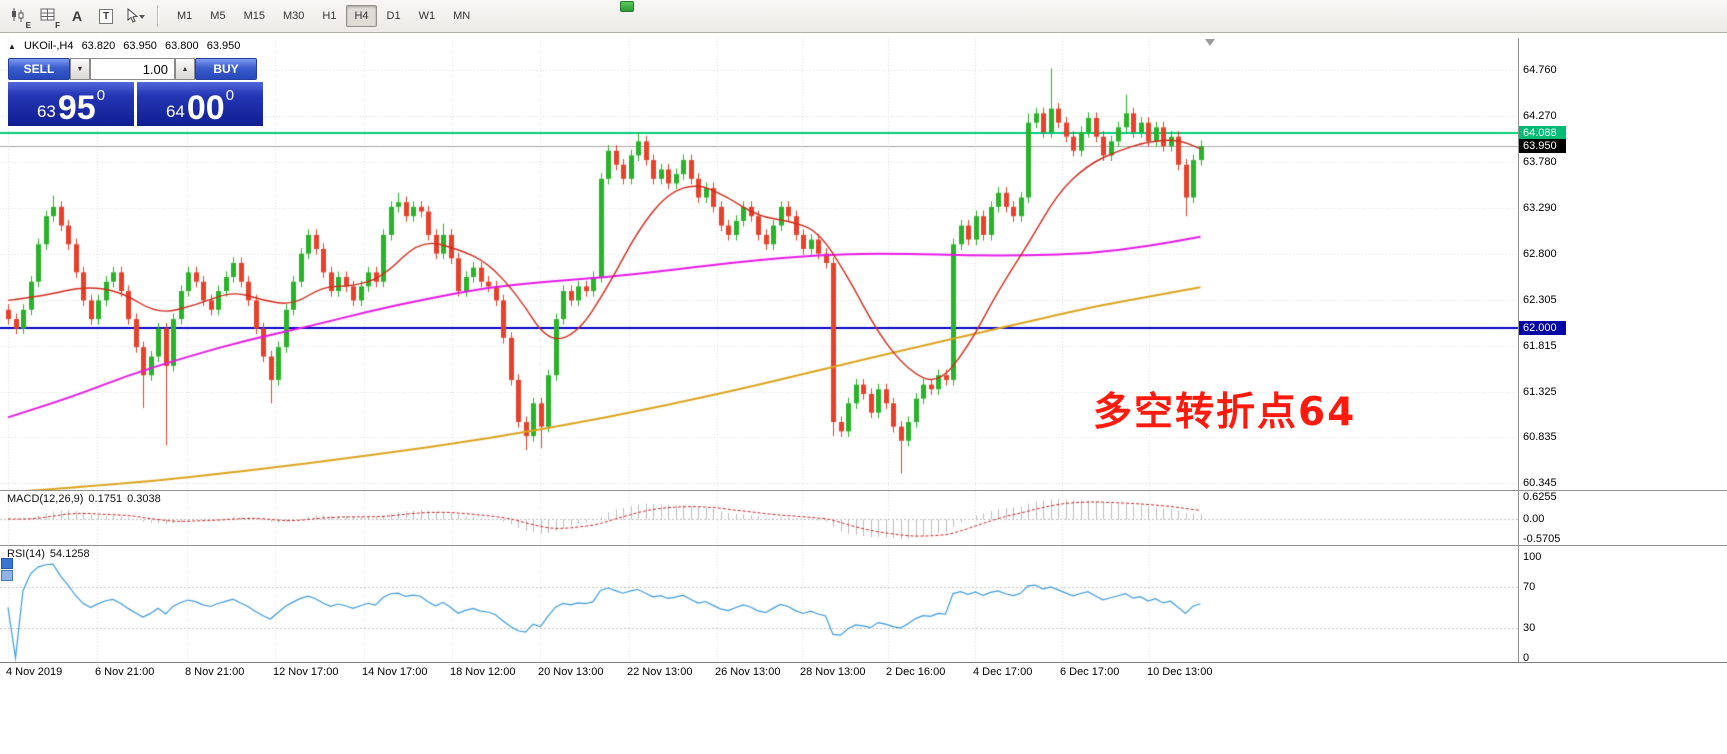 The width and height of the screenshot is (1727, 754). I want to click on price-tick: 62.800, so click(1540, 253).